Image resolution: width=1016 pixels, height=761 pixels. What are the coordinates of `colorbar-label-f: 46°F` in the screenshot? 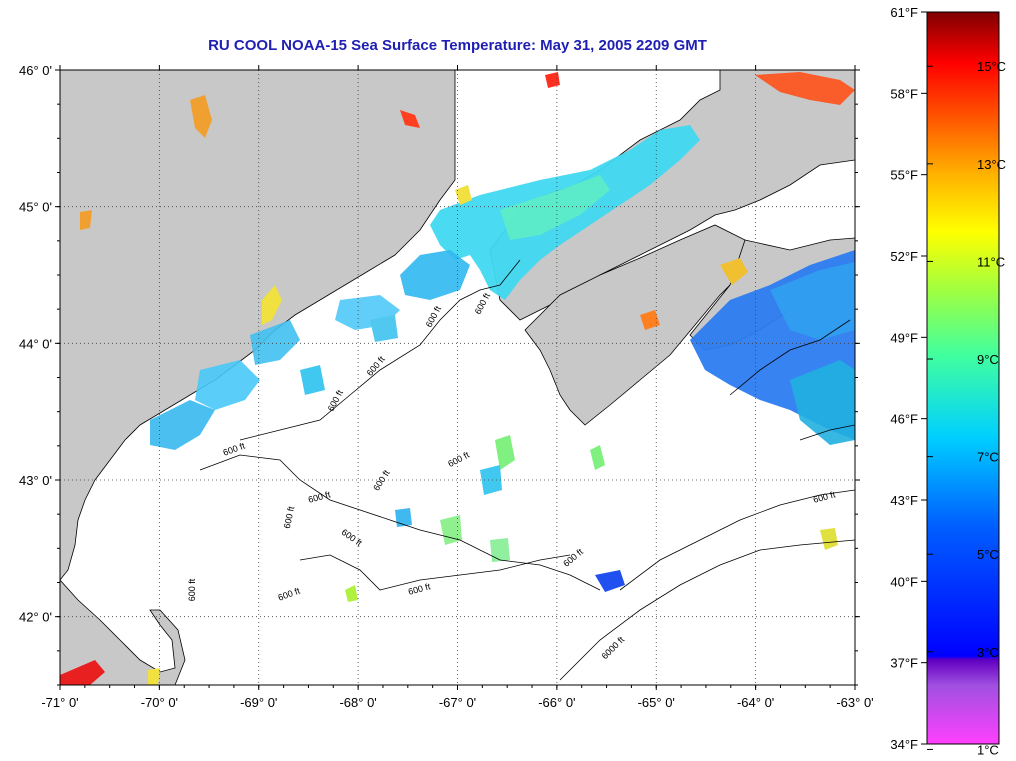 It's located at (904, 419).